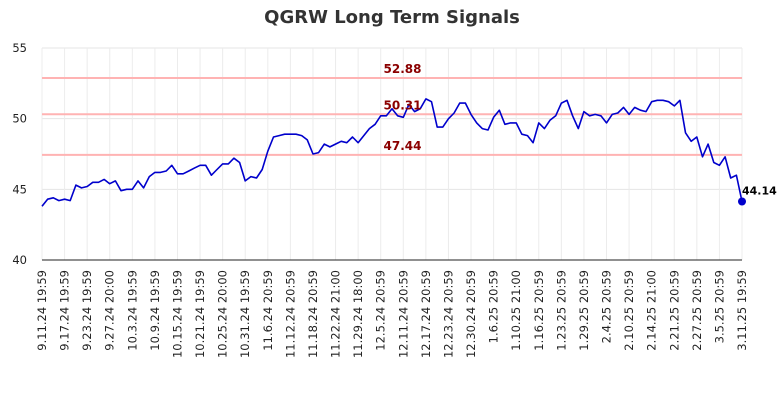 This screenshot has height=400, width=784. What do you see at coordinates (759, 190) in the screenshot?
I see `last-value-label: 44.14` at bounding box center [759, 190].